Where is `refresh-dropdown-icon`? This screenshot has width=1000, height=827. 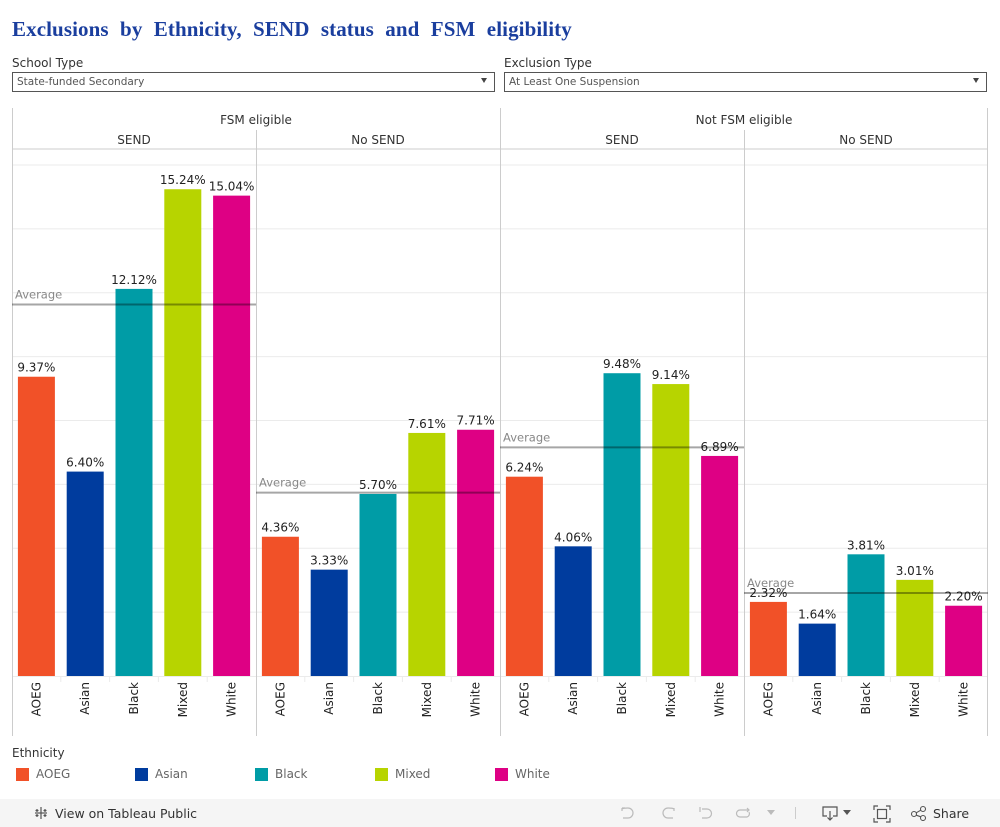
refresh-dropdown-icon is located at coordinates (771, 813).